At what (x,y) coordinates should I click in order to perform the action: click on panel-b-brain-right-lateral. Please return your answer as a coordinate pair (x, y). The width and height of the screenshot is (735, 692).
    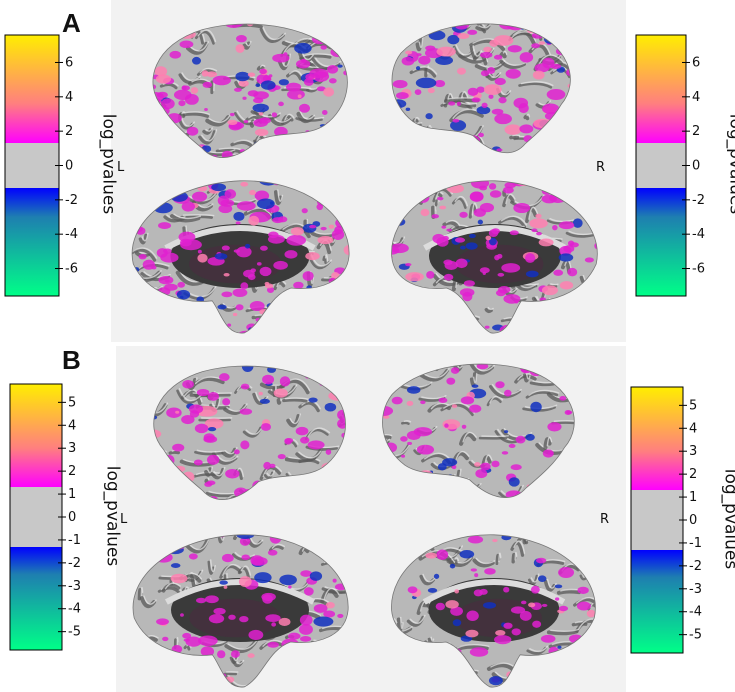
    Looking at the image, I should click on (478, 430).